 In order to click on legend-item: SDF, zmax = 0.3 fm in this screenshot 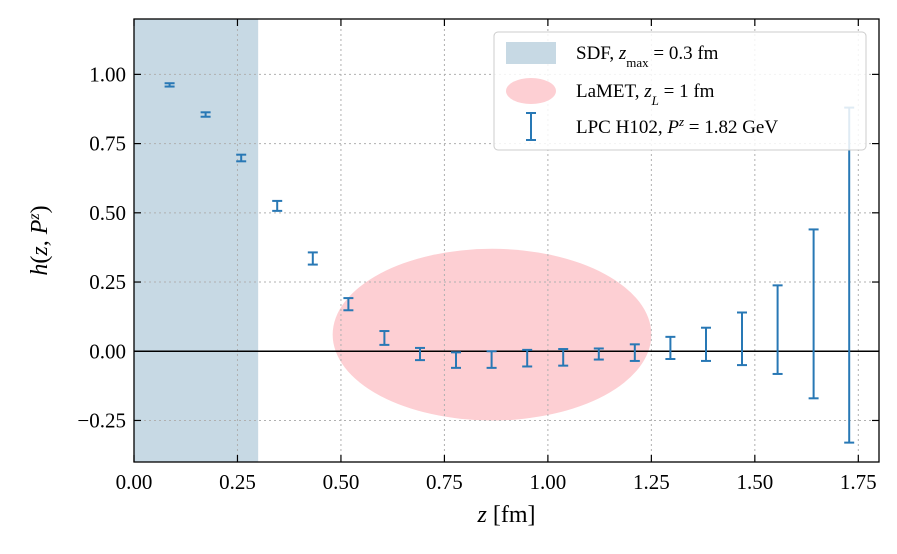, I will do `click(612, 56)`.